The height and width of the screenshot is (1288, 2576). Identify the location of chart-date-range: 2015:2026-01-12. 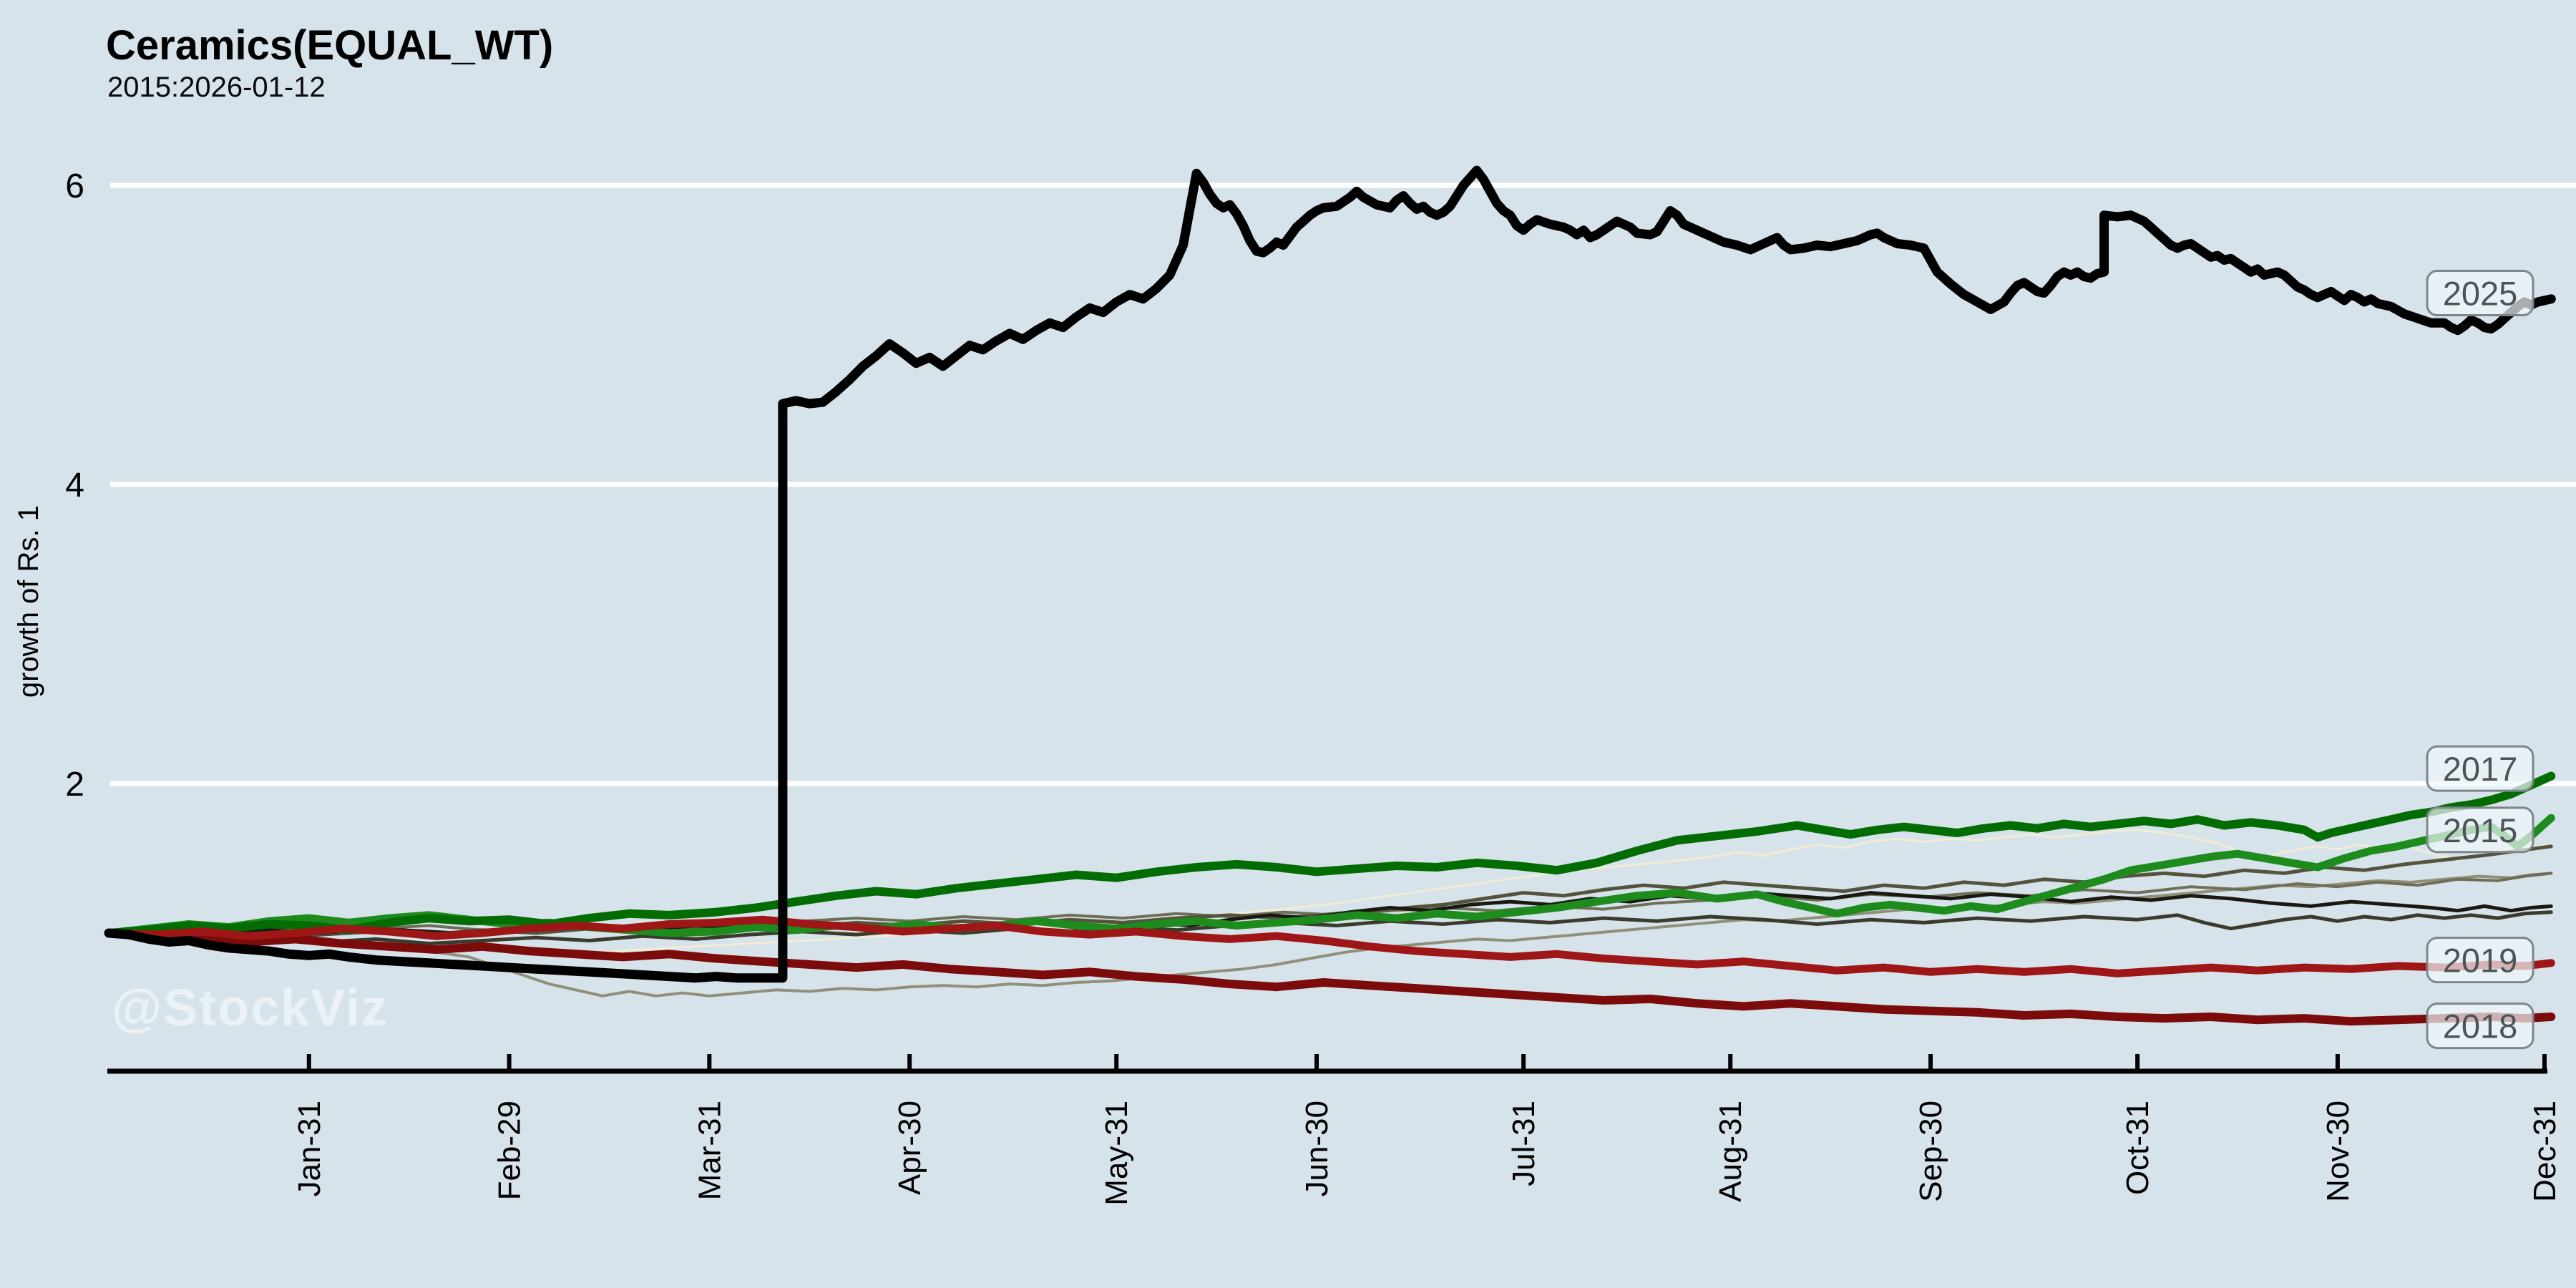
(217, 87).